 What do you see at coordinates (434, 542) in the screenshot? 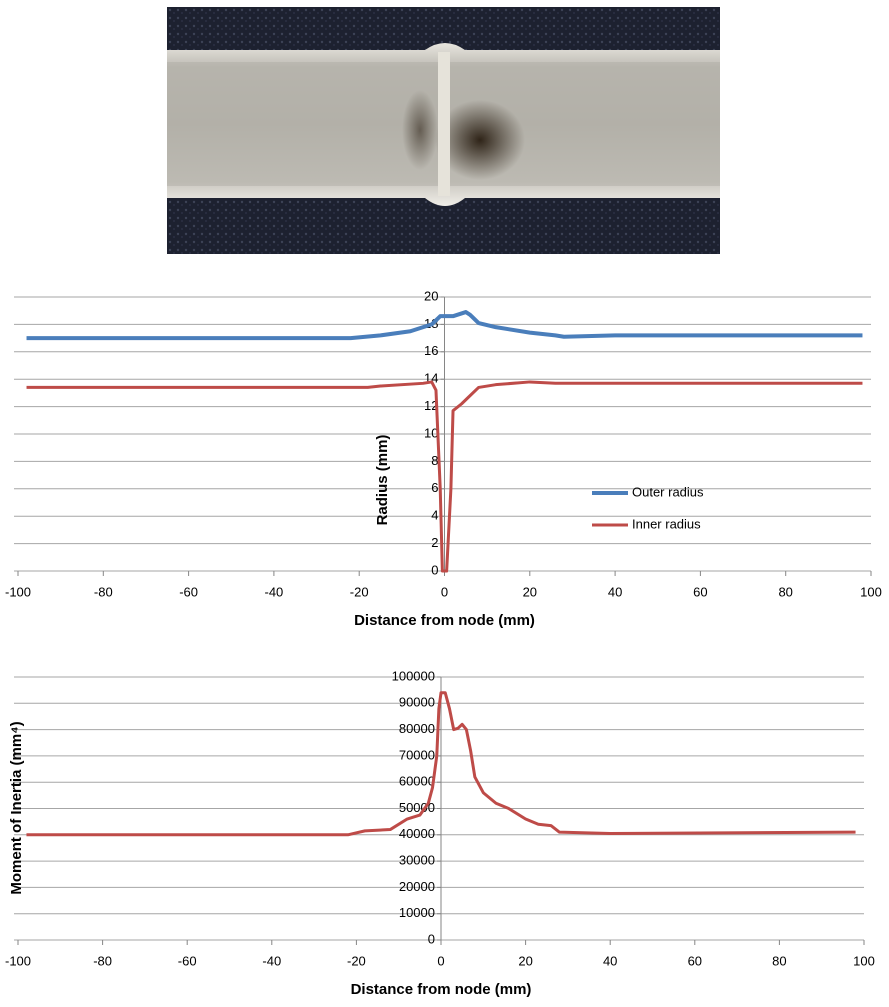
I see `y-tick-label: 2` at bounding box center [434, 542].